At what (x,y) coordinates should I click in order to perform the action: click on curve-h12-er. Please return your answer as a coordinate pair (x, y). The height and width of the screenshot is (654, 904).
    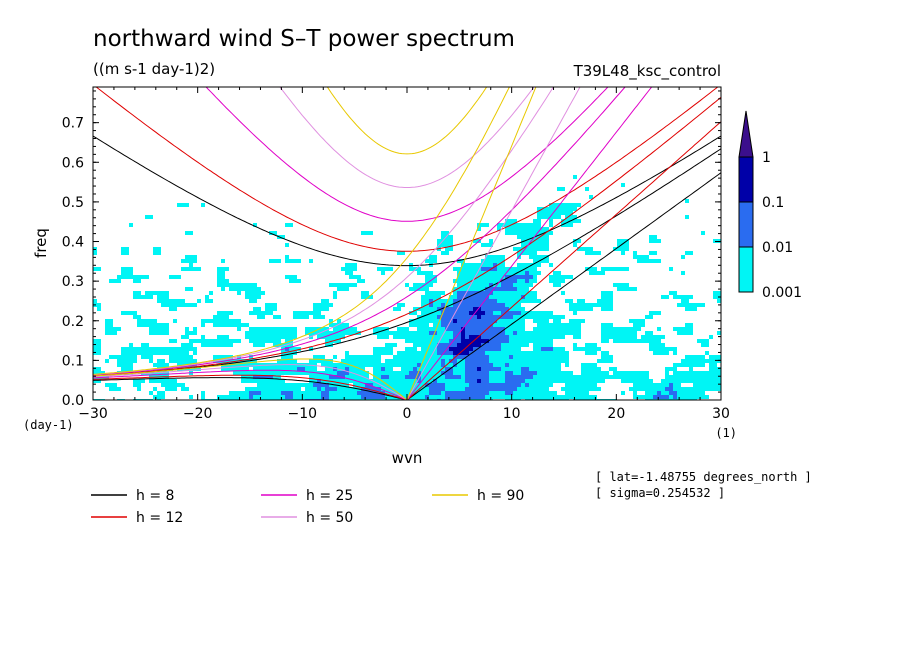
    Looking at the image, I should click on (250, 387).